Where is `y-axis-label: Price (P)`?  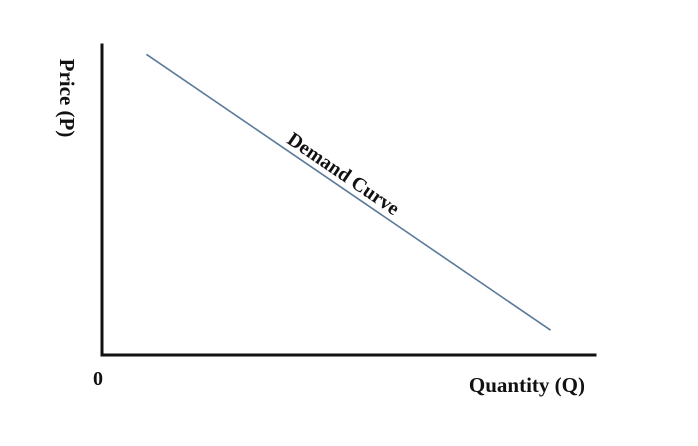
y-axis-label: Price (P) is located at coordinates (67, 98).